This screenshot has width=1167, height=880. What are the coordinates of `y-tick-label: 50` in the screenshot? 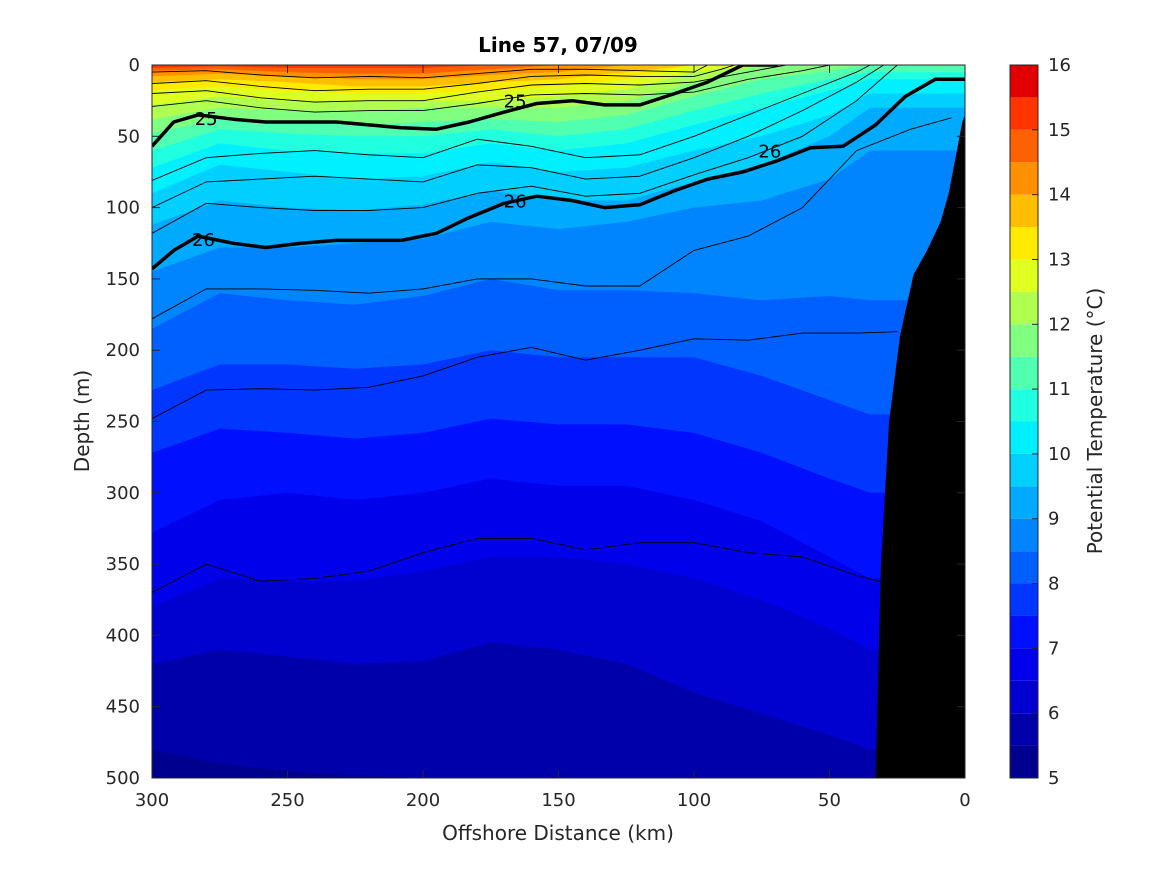 It's located at (128, 136).